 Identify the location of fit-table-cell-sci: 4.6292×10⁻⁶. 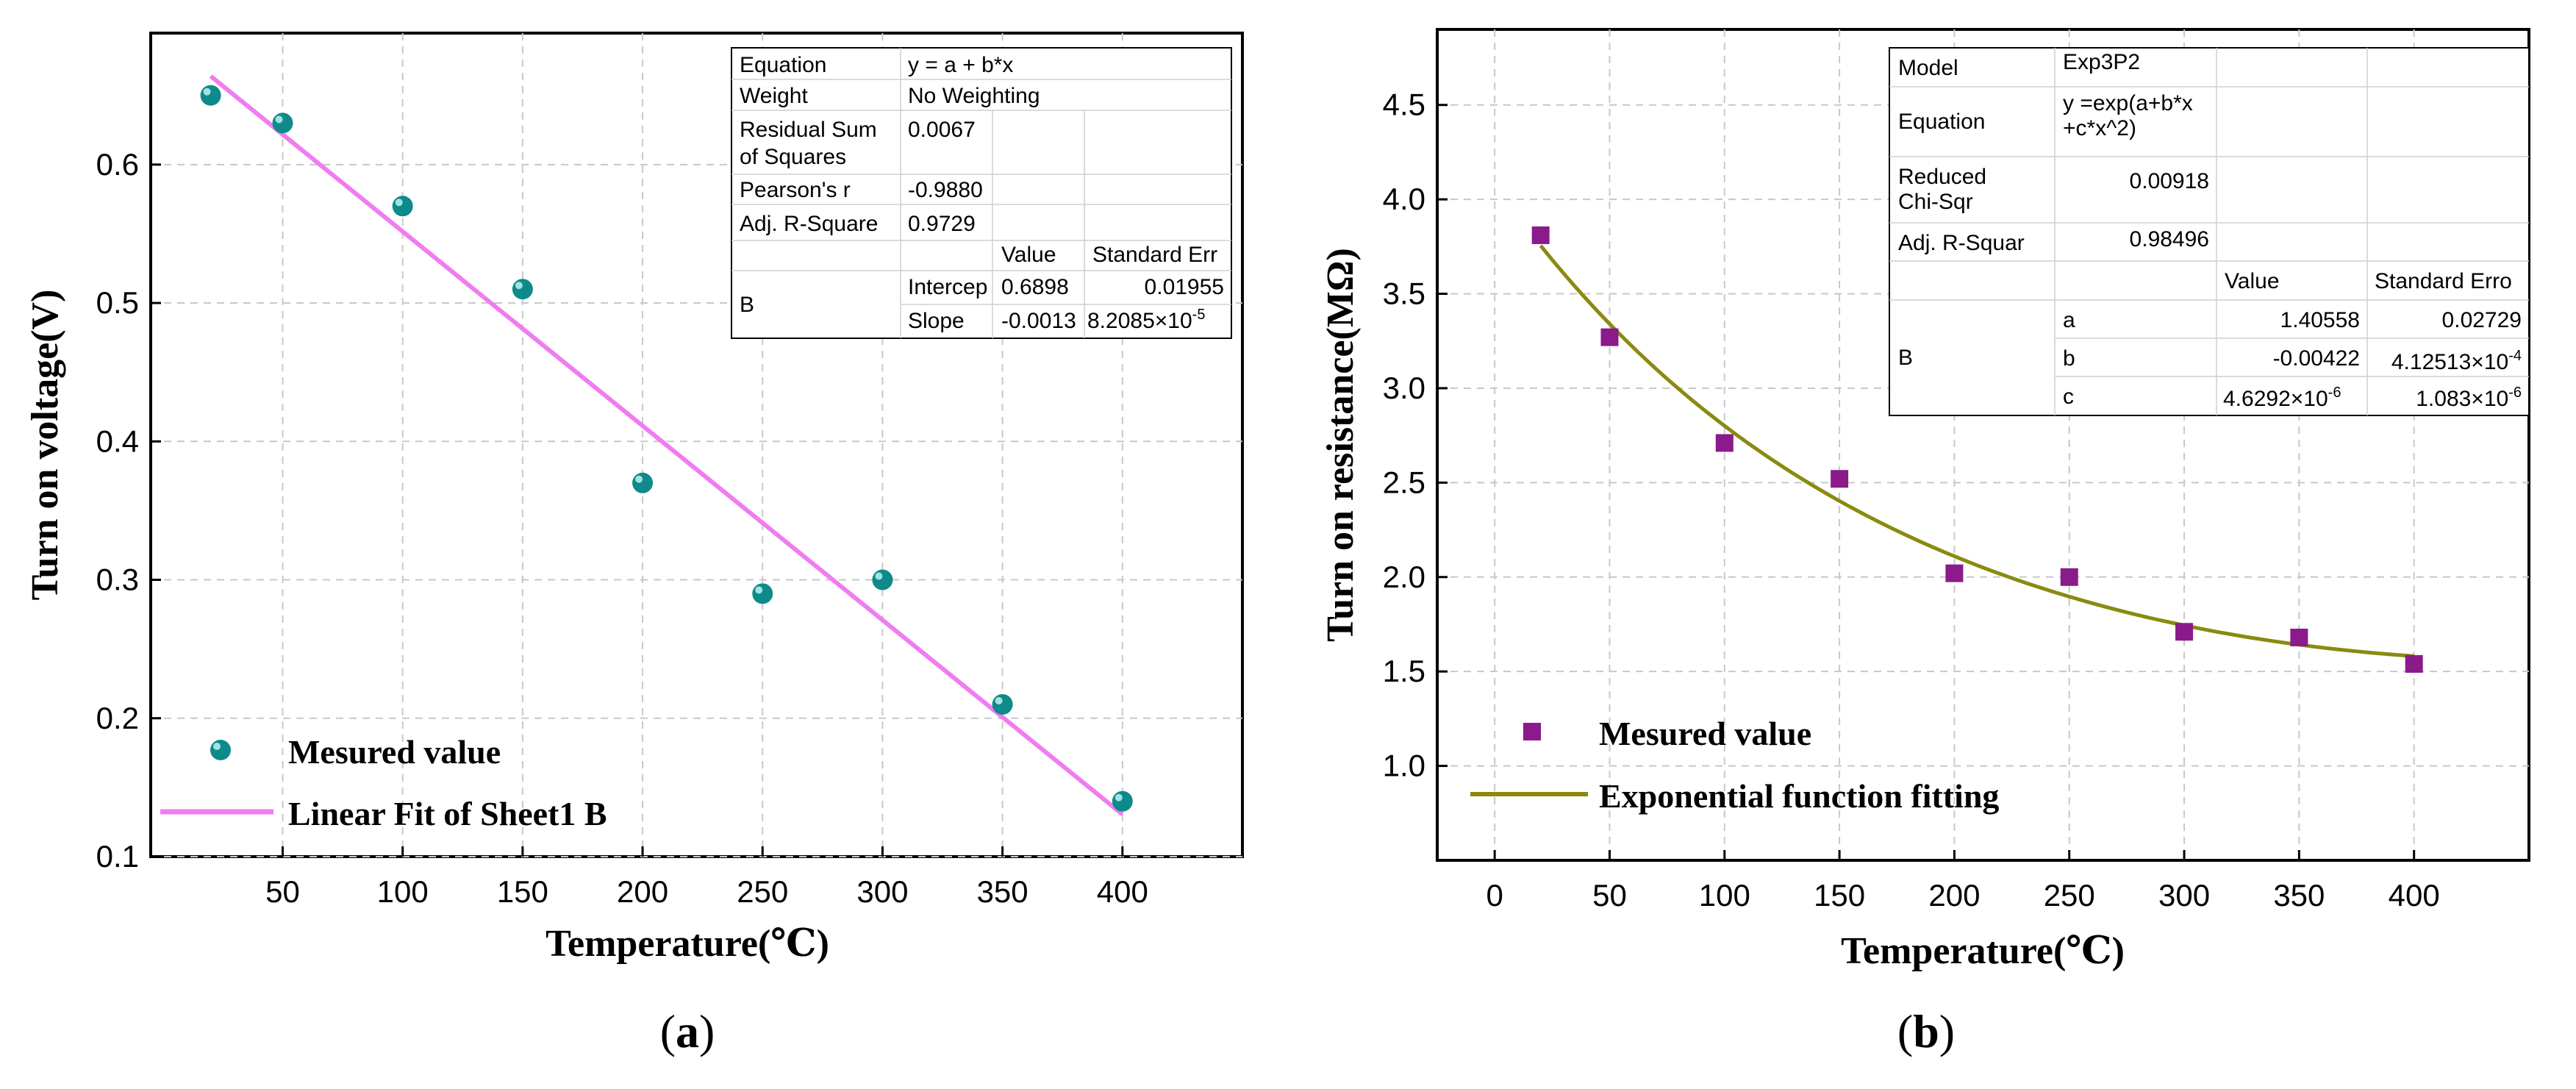
(2282, 398).